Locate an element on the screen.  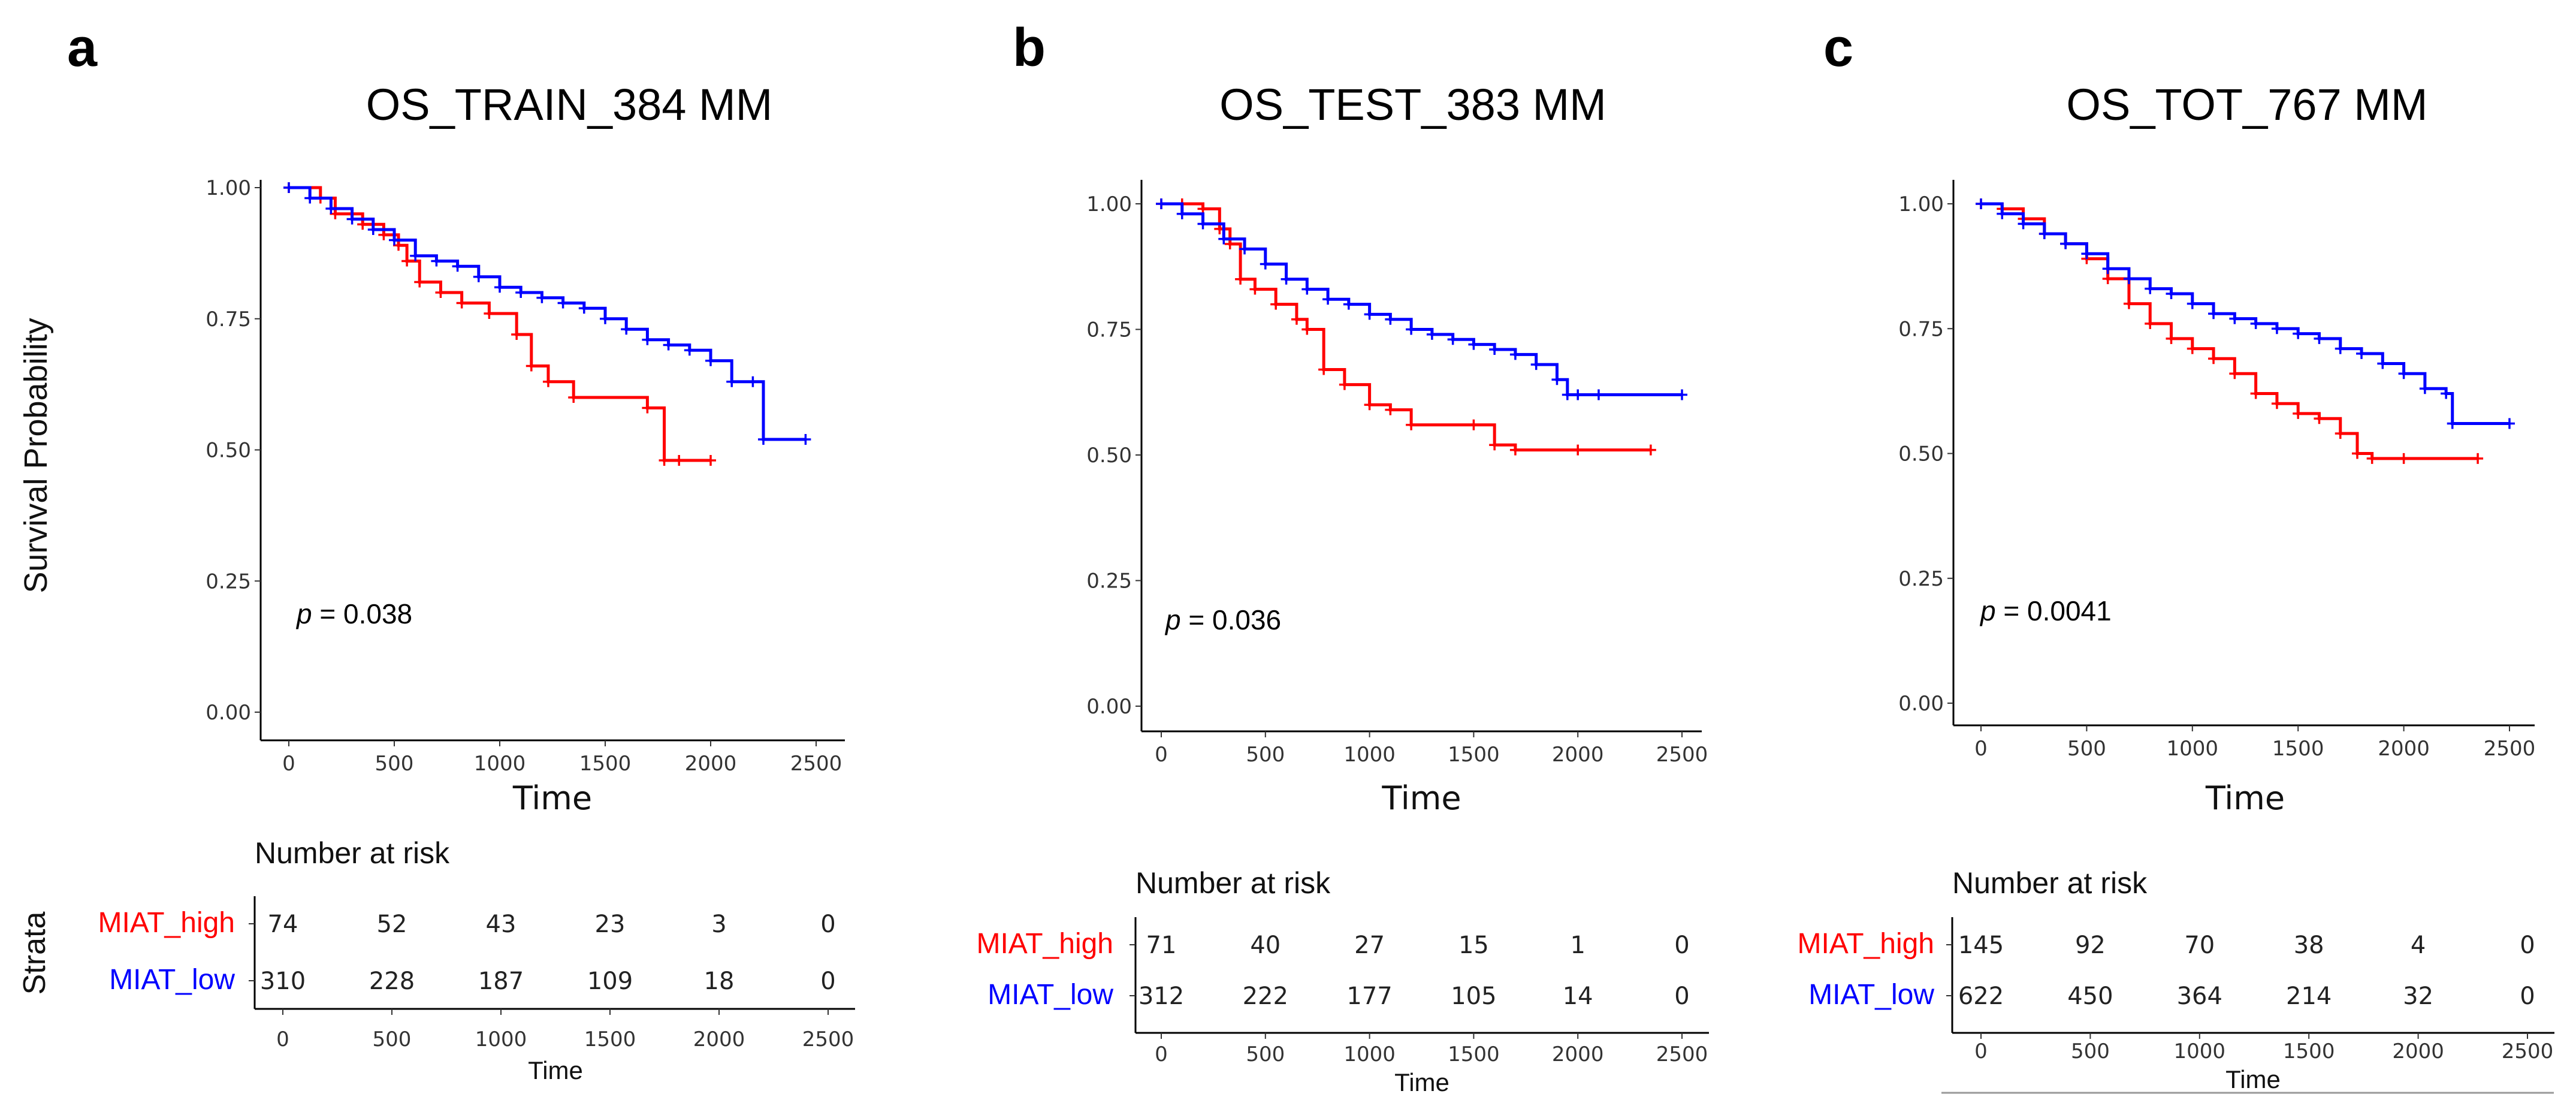
y-tick-label: 0.25 is located at coordinates (1921, 579).